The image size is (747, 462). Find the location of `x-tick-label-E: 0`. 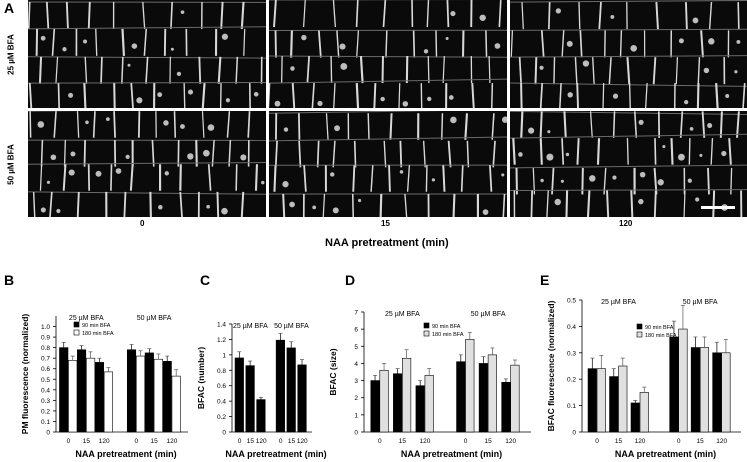

x-tick-label-E: 0 is located at coordinates (597, 441).